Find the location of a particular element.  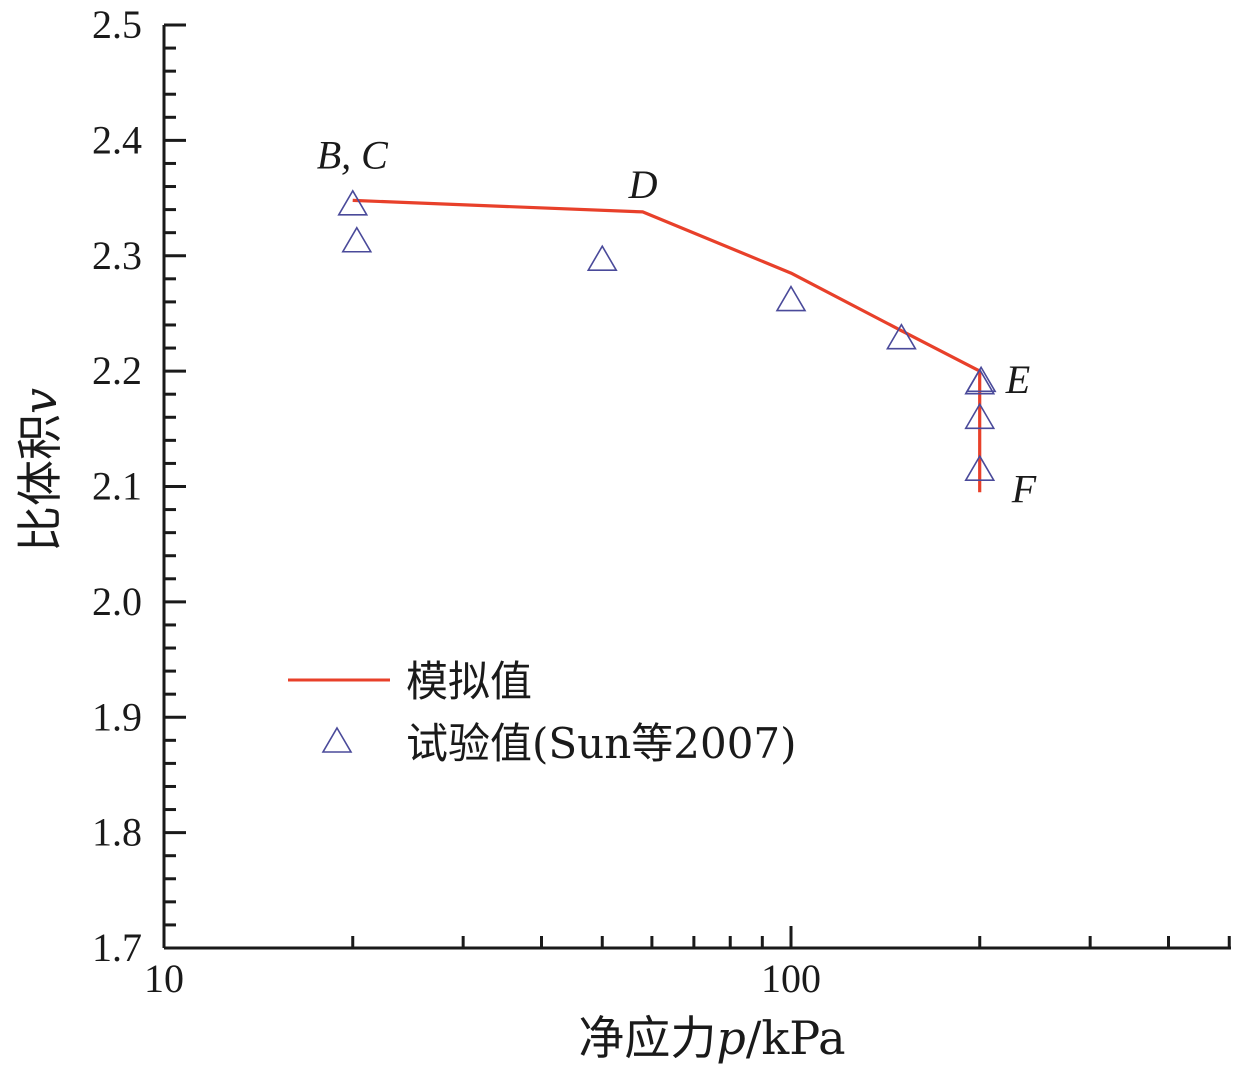

x-axis-title: 净应力p/kPa is located at coordinates (711, 1038).